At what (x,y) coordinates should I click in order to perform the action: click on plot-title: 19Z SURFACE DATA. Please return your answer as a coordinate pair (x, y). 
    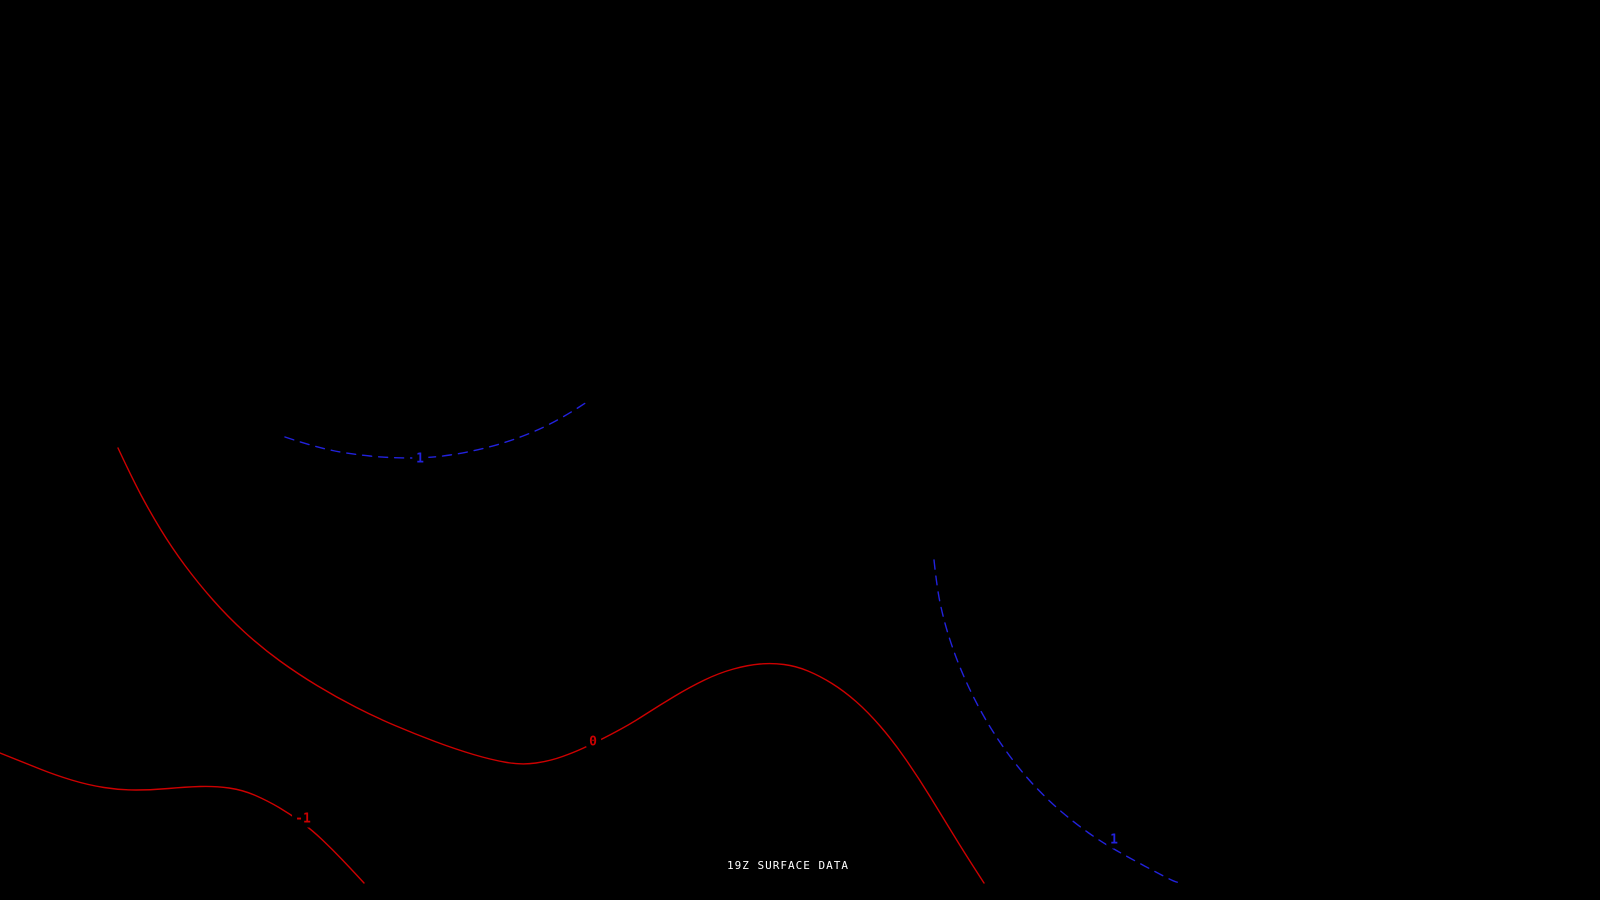
    Looking at the image, I should click on (788, 865).